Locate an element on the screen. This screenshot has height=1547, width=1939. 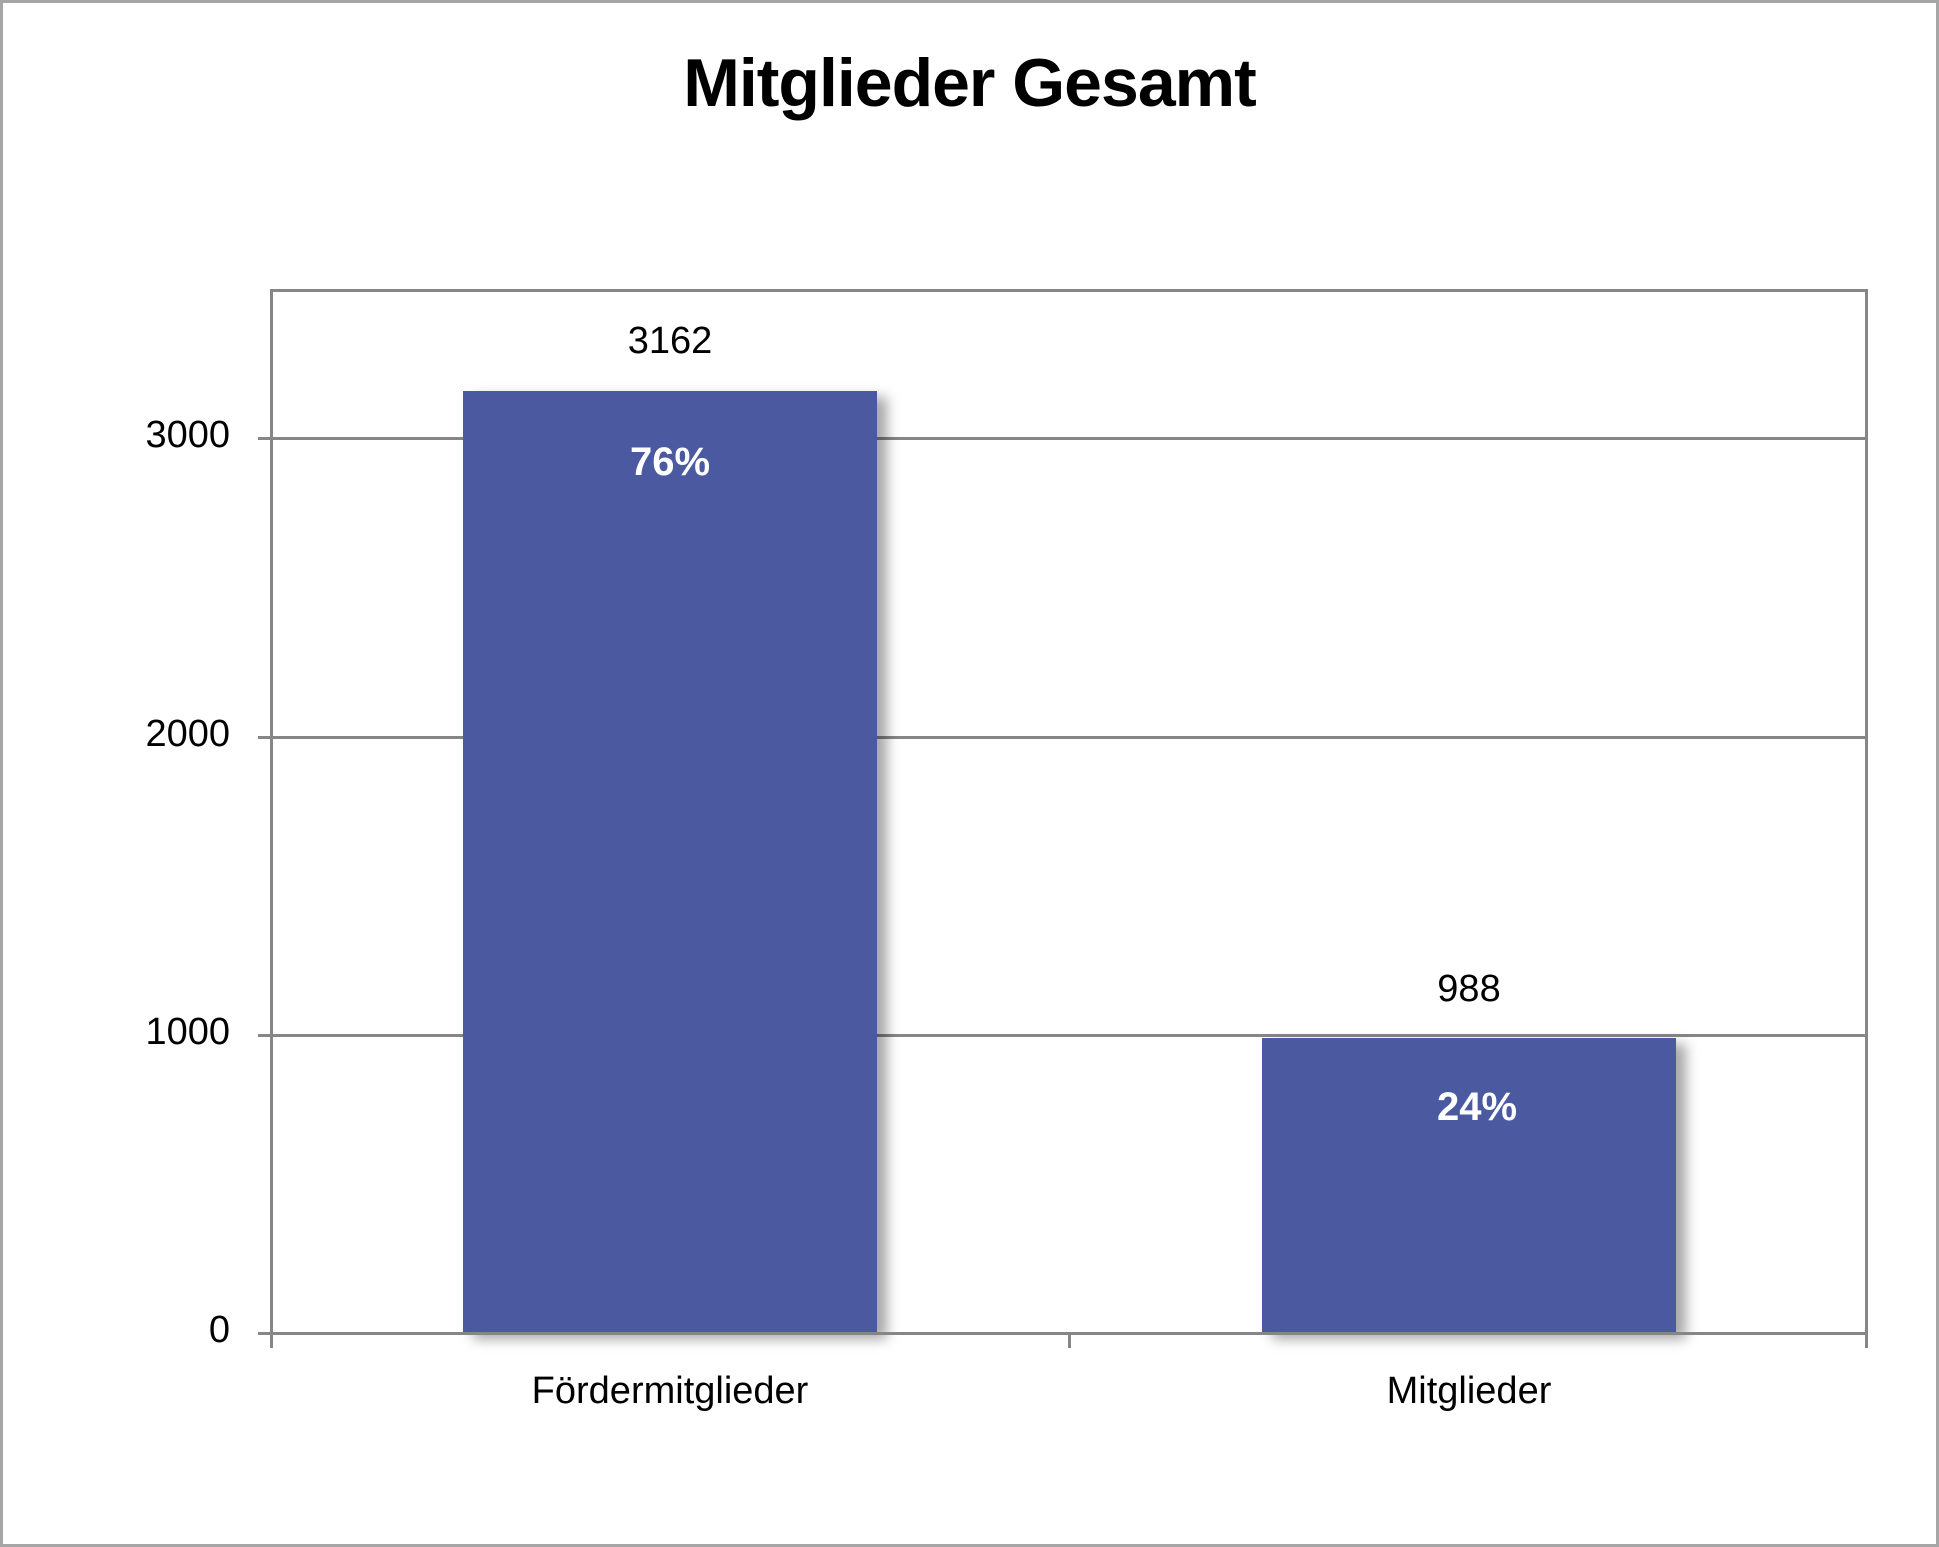
chart-title: Mitglieder Gesamt is located at coordinates (970, 83).